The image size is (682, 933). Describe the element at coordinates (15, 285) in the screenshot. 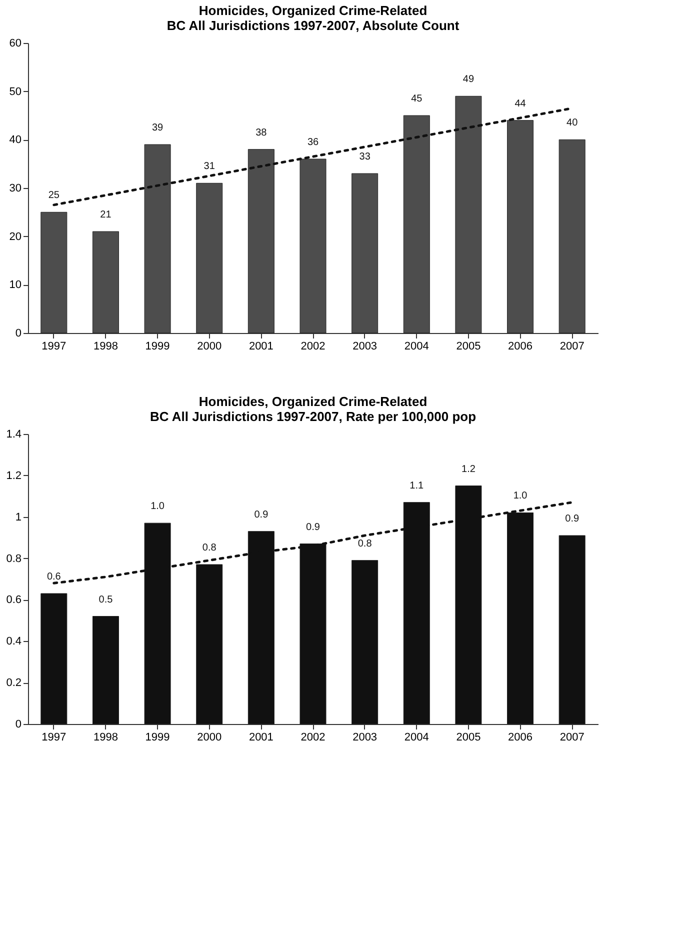

I see `y-tick-label: 10` at that location.